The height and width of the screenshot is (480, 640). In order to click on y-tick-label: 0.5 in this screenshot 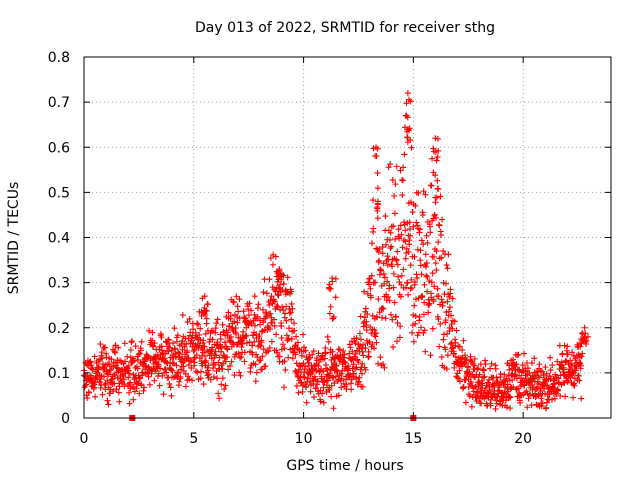, I will do `click(59, 193)`.